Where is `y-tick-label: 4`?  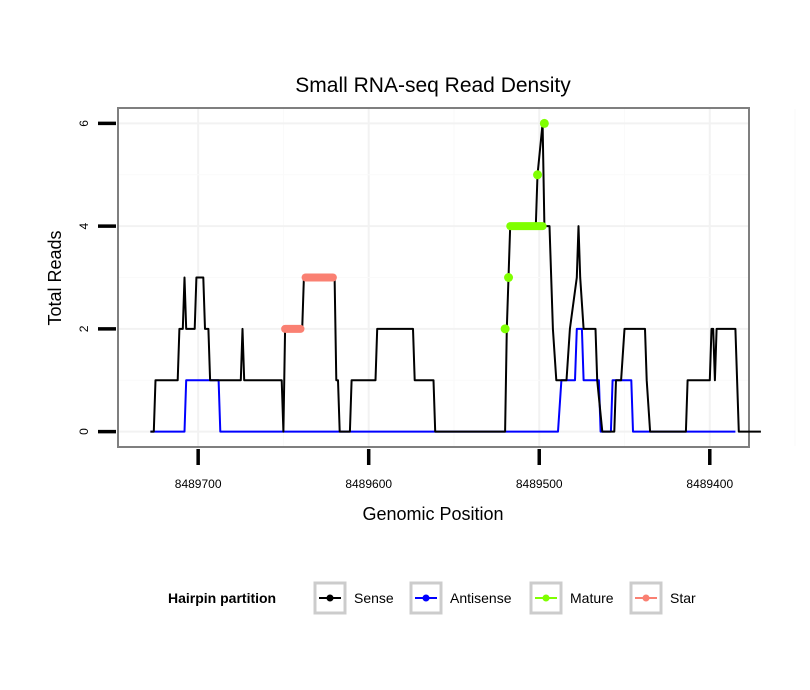
y-tick-label: 4 is located at coordinates (84, 225).